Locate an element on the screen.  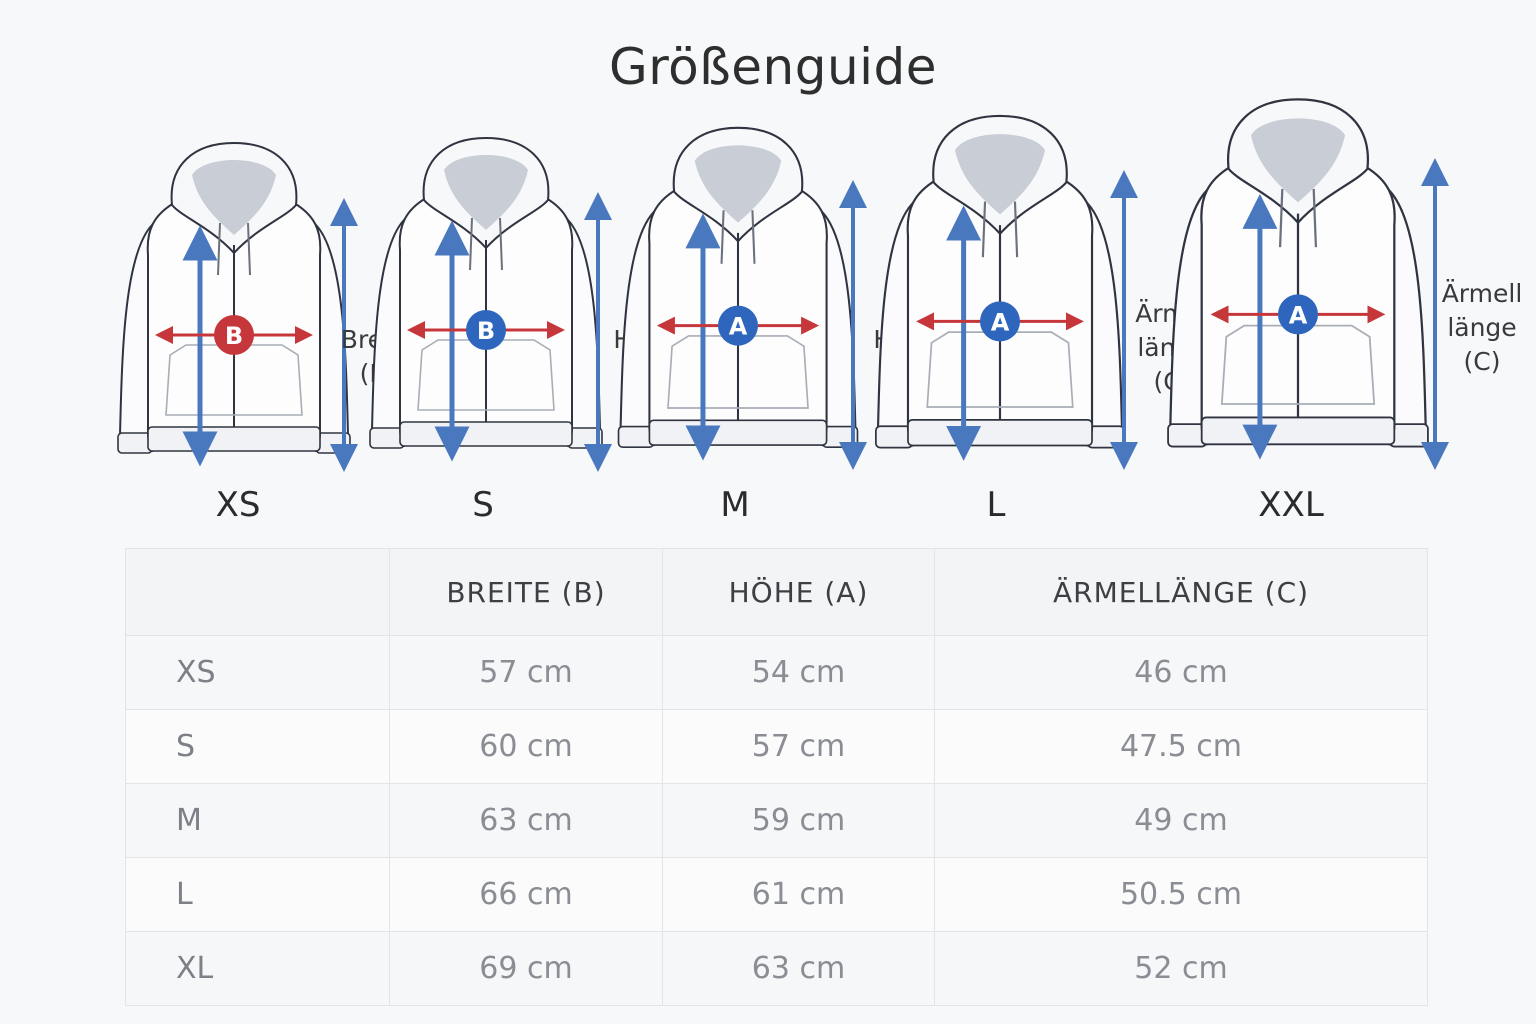
row-aermel: 50.5 cm is located at coordinates (1181, 894).